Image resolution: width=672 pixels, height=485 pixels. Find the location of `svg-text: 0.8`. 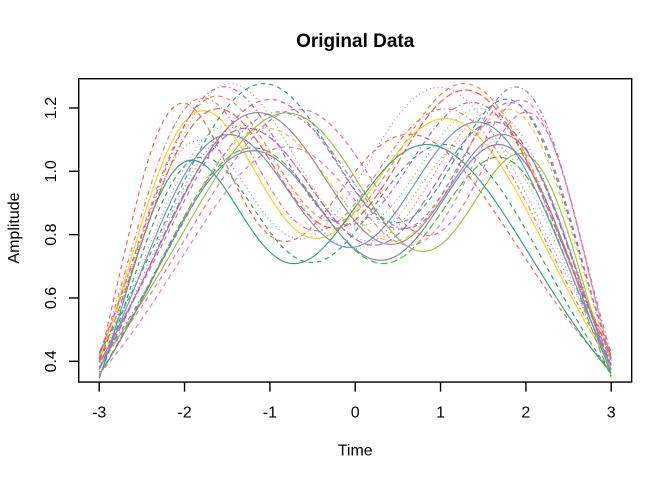

svg-text: 0.8 is located at coordinates (51, 234).